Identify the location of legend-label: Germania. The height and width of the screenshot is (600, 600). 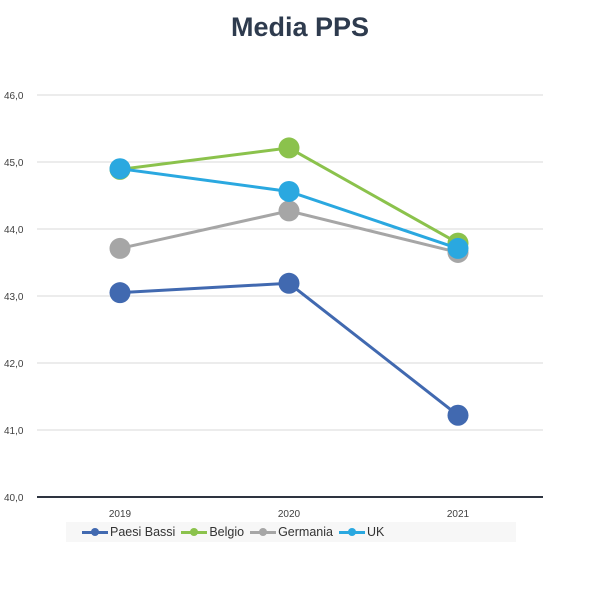
(305, 532).